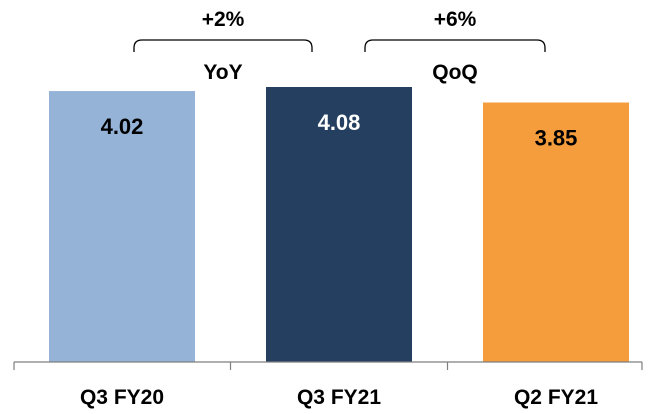 This screenshot has height=414, width=658. Describe the element at coordinates (556, 397) in the screenshot. I see `x-tick-label-q2-fy21: Q2 FY21` at that location.